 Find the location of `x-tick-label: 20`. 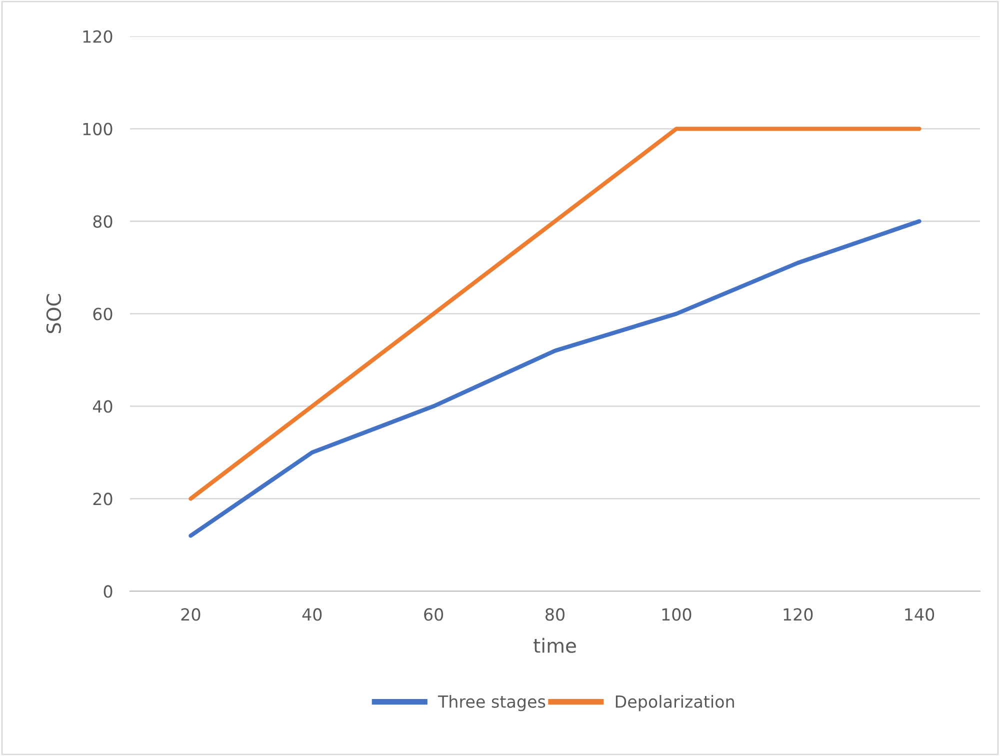

x-tick-label: 20 is located at coordinates (190, 614).